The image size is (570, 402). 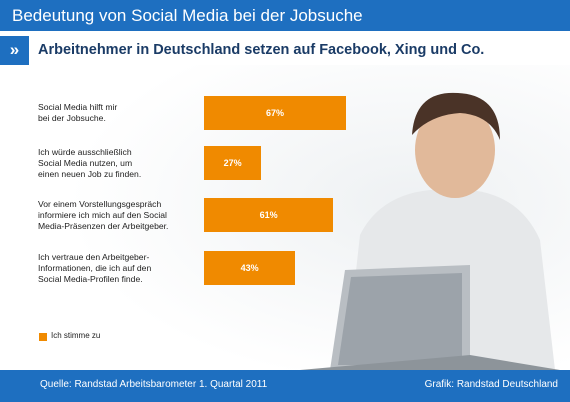 I want to click on bar: 27%, so click(x=233, y=163).